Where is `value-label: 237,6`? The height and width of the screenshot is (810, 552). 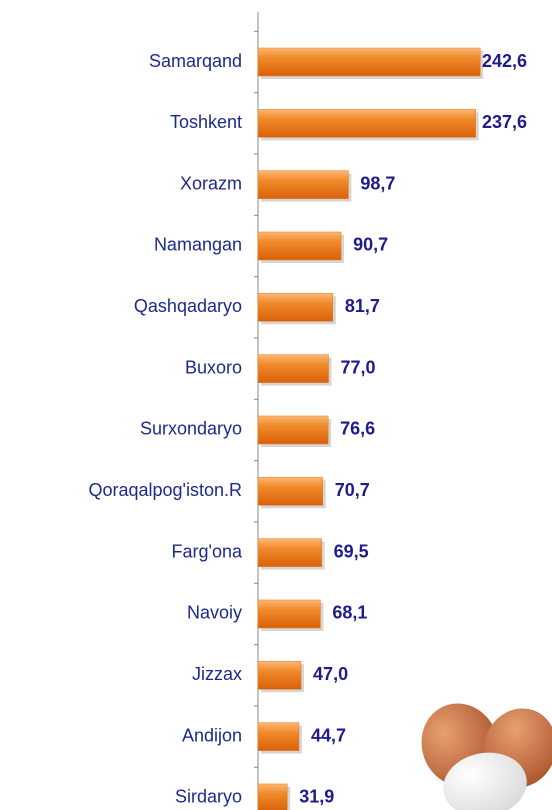 value-label: 237,6 is located at coordinates (504, 122).